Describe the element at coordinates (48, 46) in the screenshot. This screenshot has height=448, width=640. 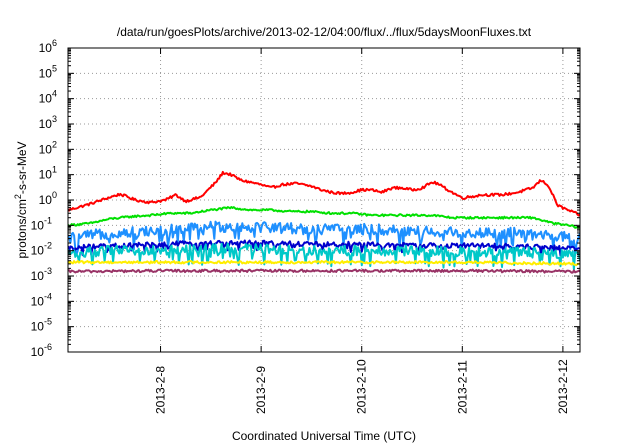
I see `y-tick-label: 10⁶` at that location.